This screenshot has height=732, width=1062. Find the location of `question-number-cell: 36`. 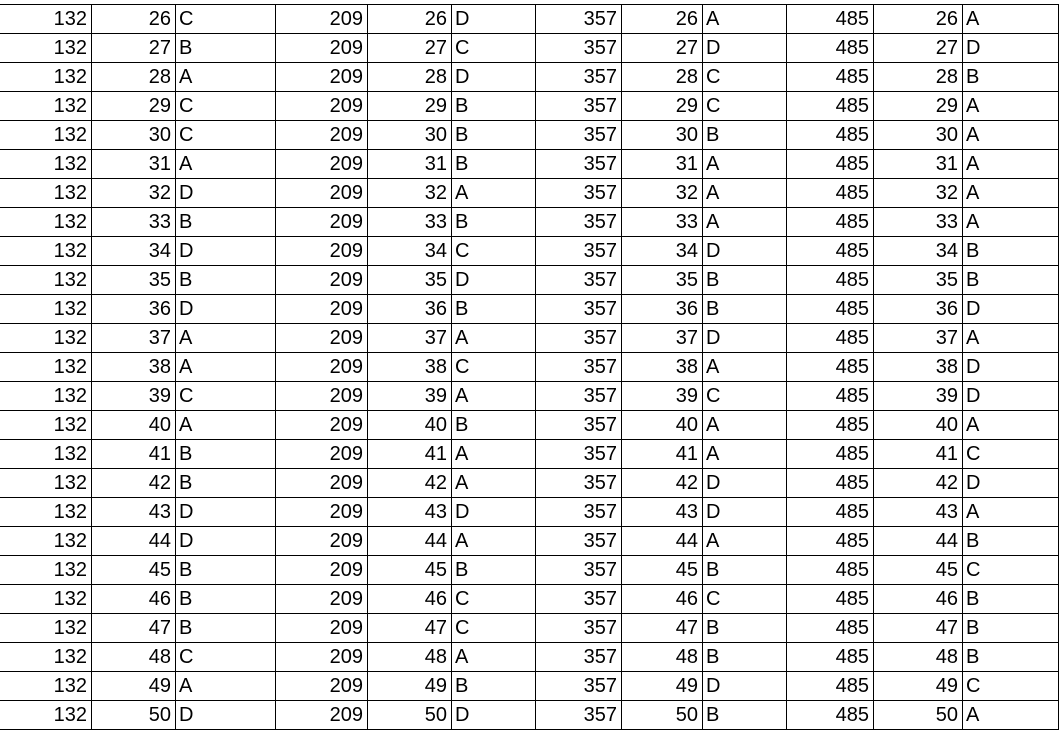

question-number-cell: 36 is located at coordinates (918, 309).